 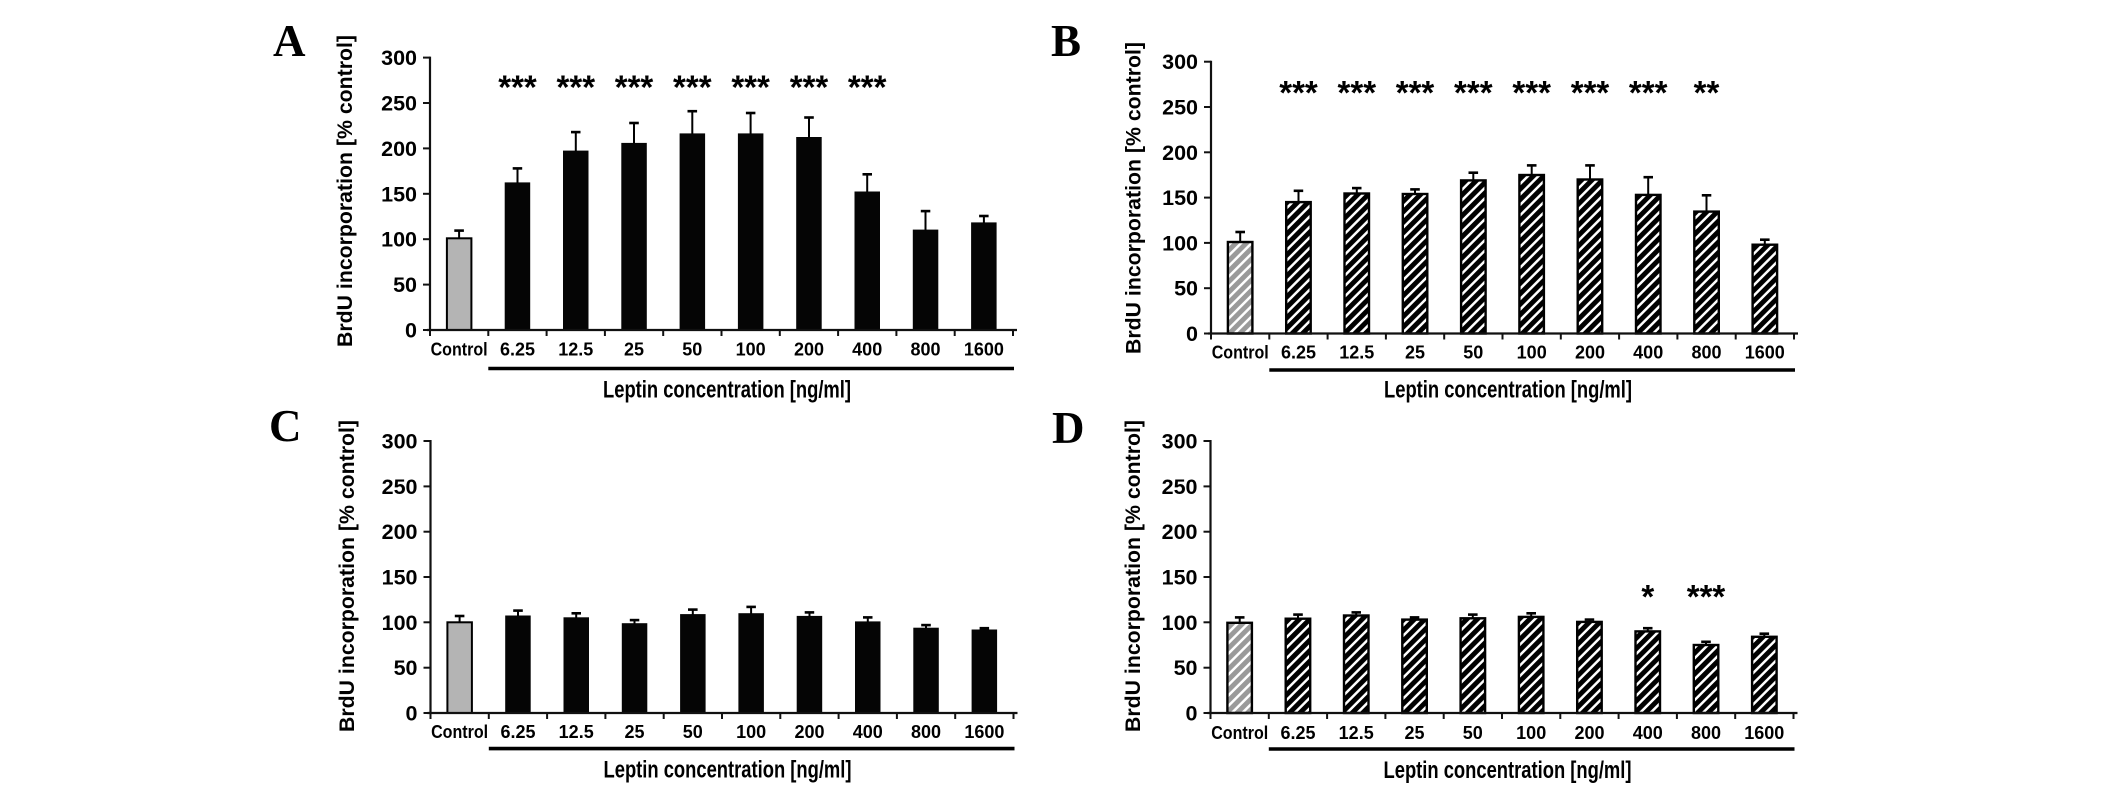 I want to click on svg-text: B, so click(x=1066, y=41).